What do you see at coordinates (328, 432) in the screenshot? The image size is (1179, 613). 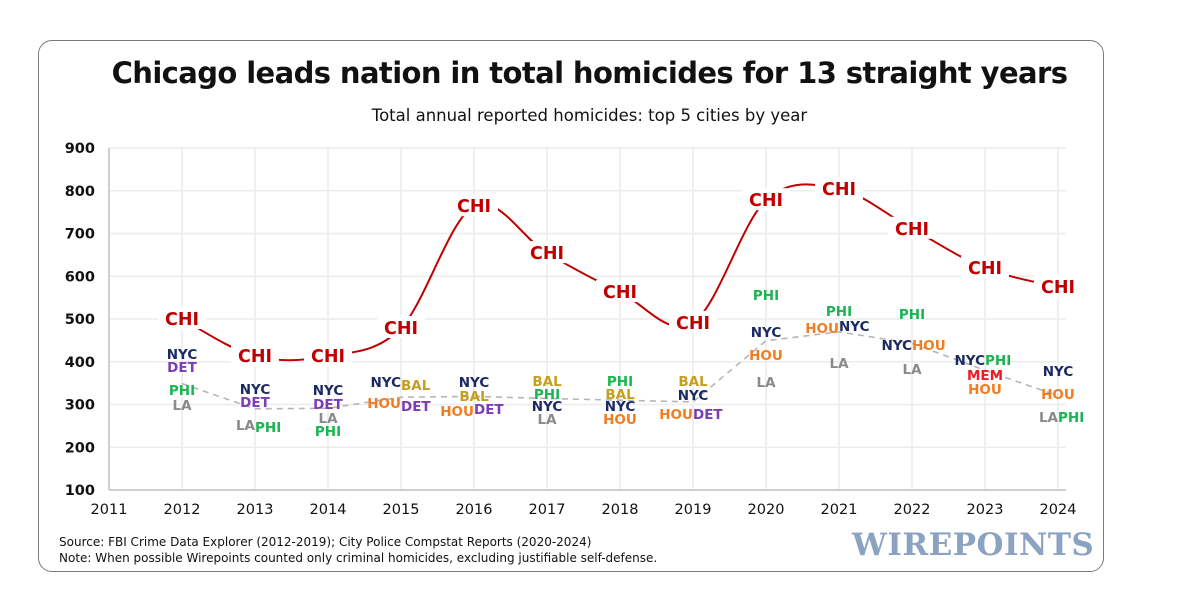 I see `city-label-PHI-2014: PHI` at bounding box center [328, 432].